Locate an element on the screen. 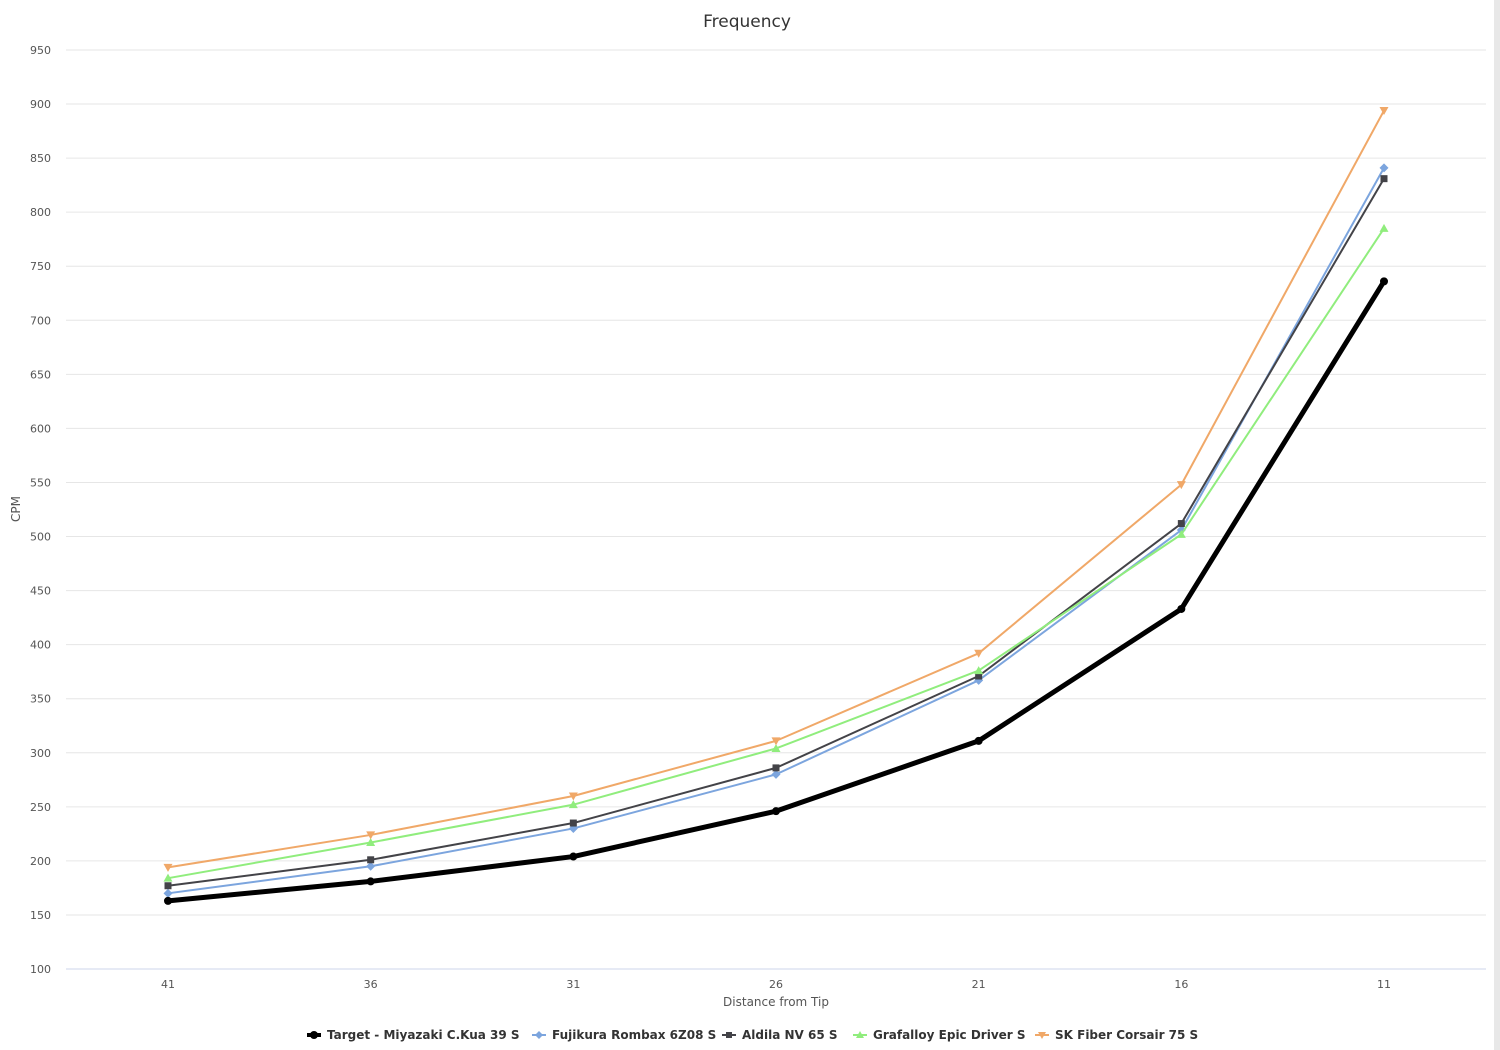  y-tick-label: 550 is located at coordinates (40, 482).